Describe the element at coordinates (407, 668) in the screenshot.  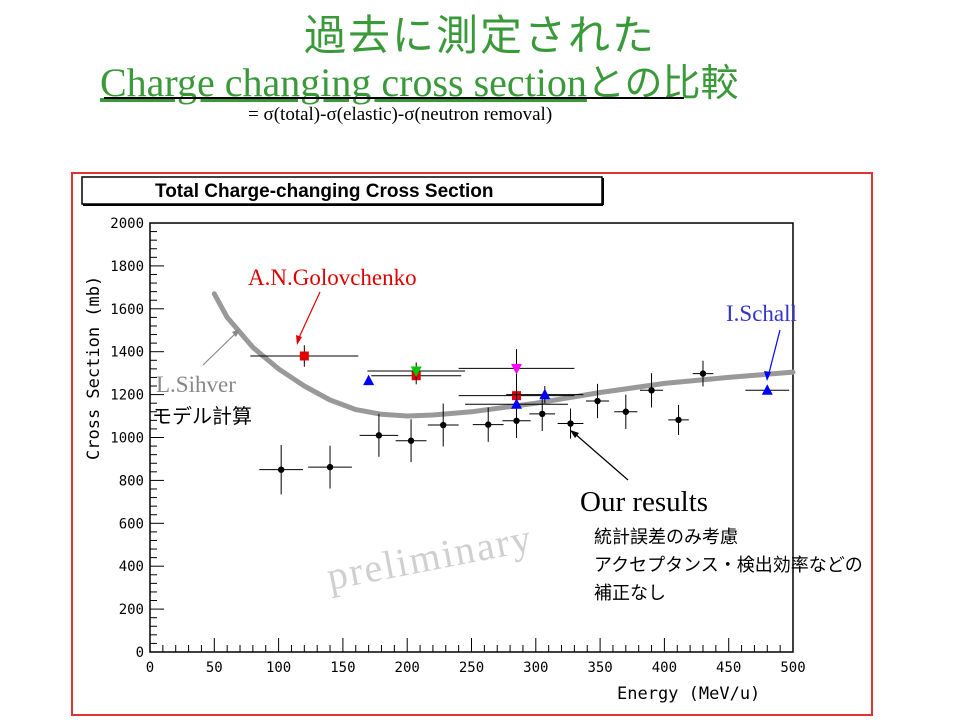
I see `x-tick-label: 200` at that location.